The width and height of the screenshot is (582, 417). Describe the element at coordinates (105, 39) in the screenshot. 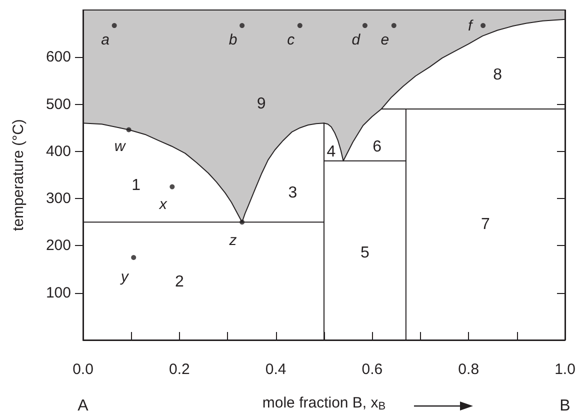

I see `annotation: a` at that location.